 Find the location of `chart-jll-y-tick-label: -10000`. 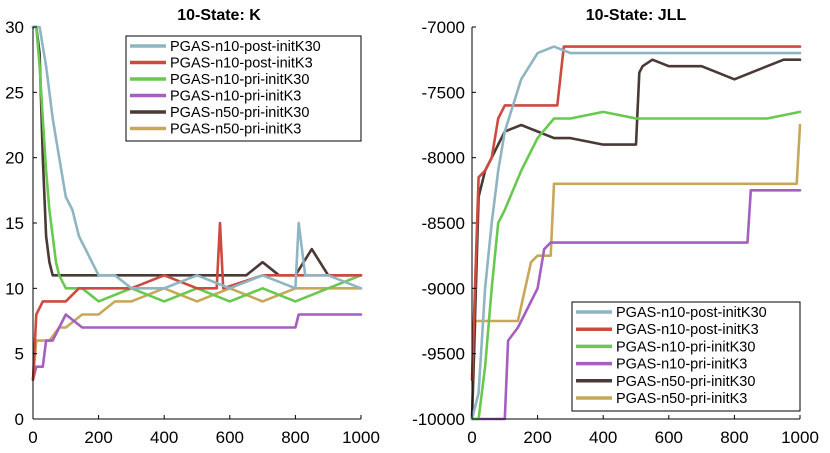

chart-jll-y-tick-label: -10000 is located at coordinates (438, 419).